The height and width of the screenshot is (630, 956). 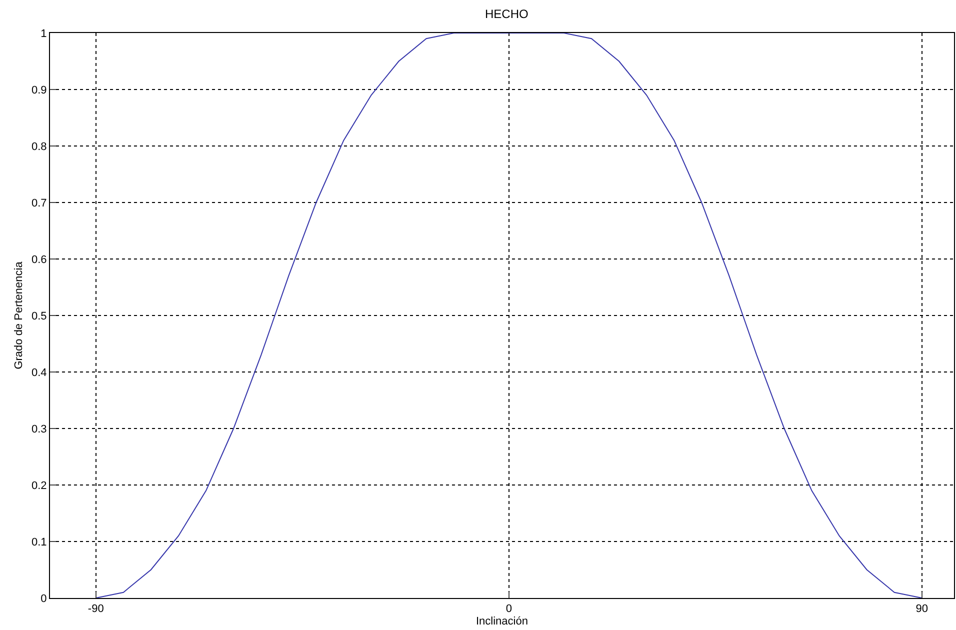 I want to click on x-axis-title: Inclinación, so click(x=502, y=621).